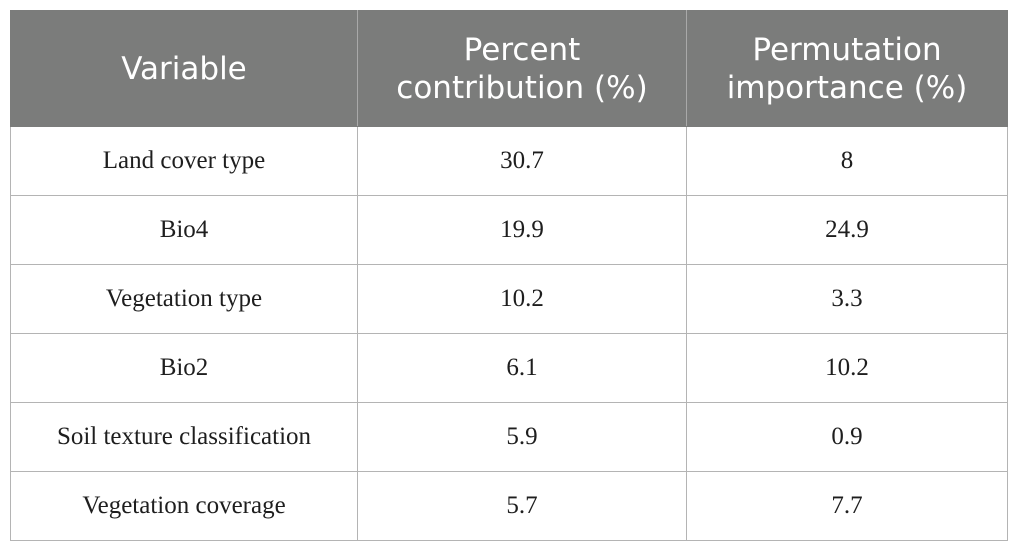 The height and width of the screenshot is (552, 1025). I want to click on cell-variable: Land cover type, so click(184, 161).